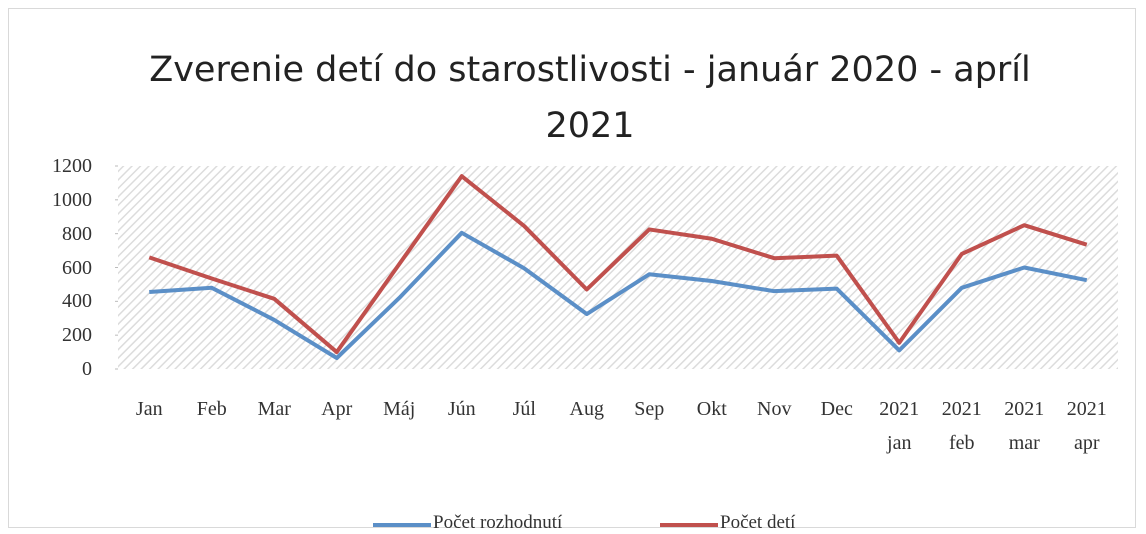 Image resolution: width=1146 pixels, height=534 pixels. I want to click on x-tick-label: Aug, so click(586, 409).